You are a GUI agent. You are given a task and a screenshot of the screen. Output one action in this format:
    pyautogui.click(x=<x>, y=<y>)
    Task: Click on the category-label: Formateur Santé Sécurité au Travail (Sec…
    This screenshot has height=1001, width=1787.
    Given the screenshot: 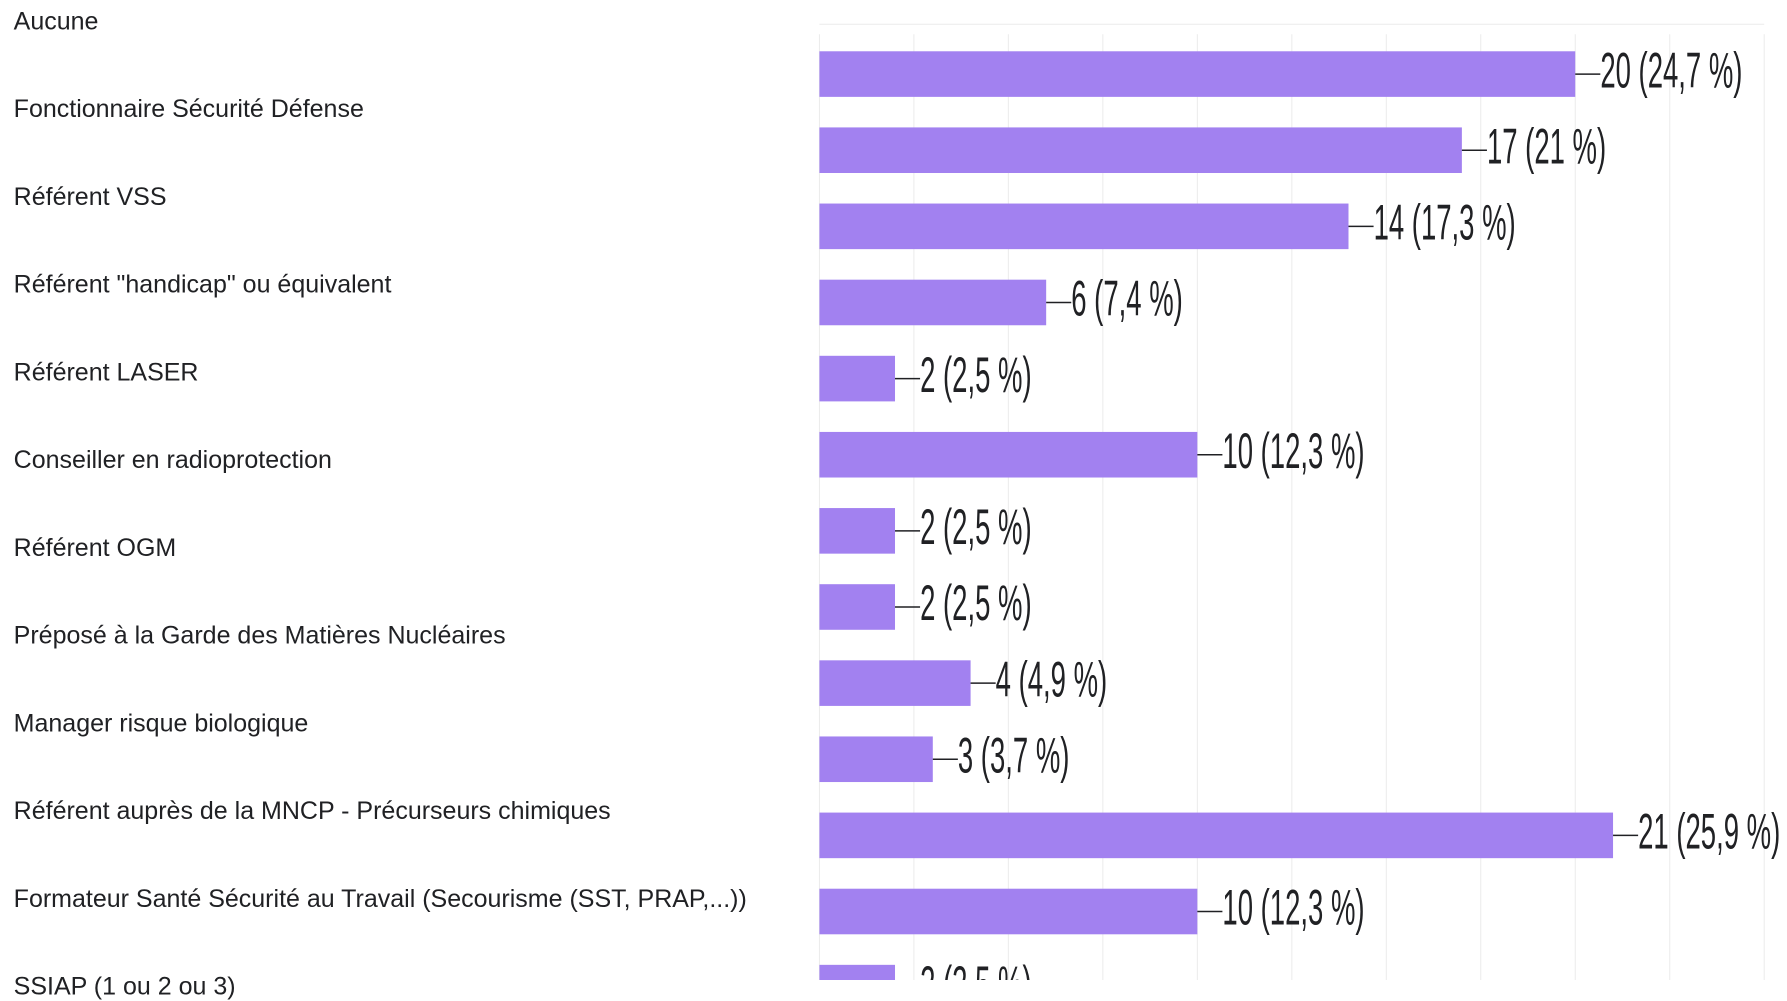 What is the action you would take?
    pyautogui.click(x=380, y=899)
    